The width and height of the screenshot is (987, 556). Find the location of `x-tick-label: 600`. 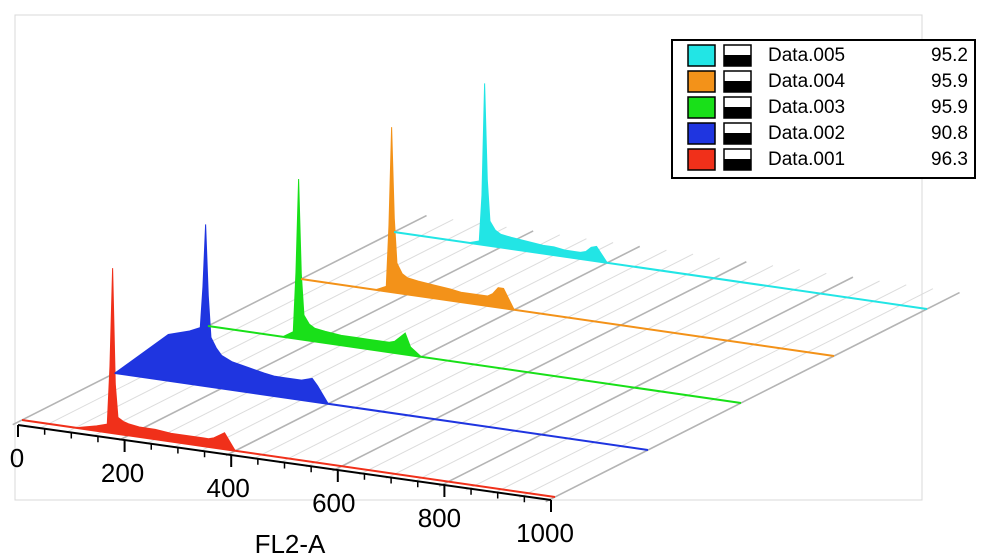

x-tick-label: 600 is located at coordinates (333, 503).